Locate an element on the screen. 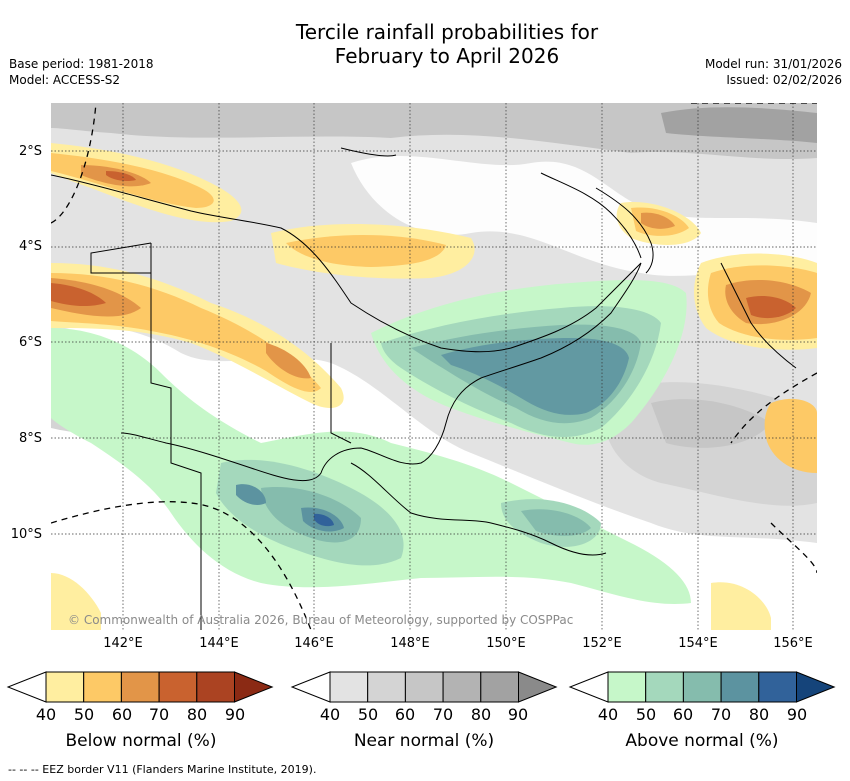 The height and width of the screenshot is (781, 850). cb0-tick-60: 60 is located at coordinates (122, 714).